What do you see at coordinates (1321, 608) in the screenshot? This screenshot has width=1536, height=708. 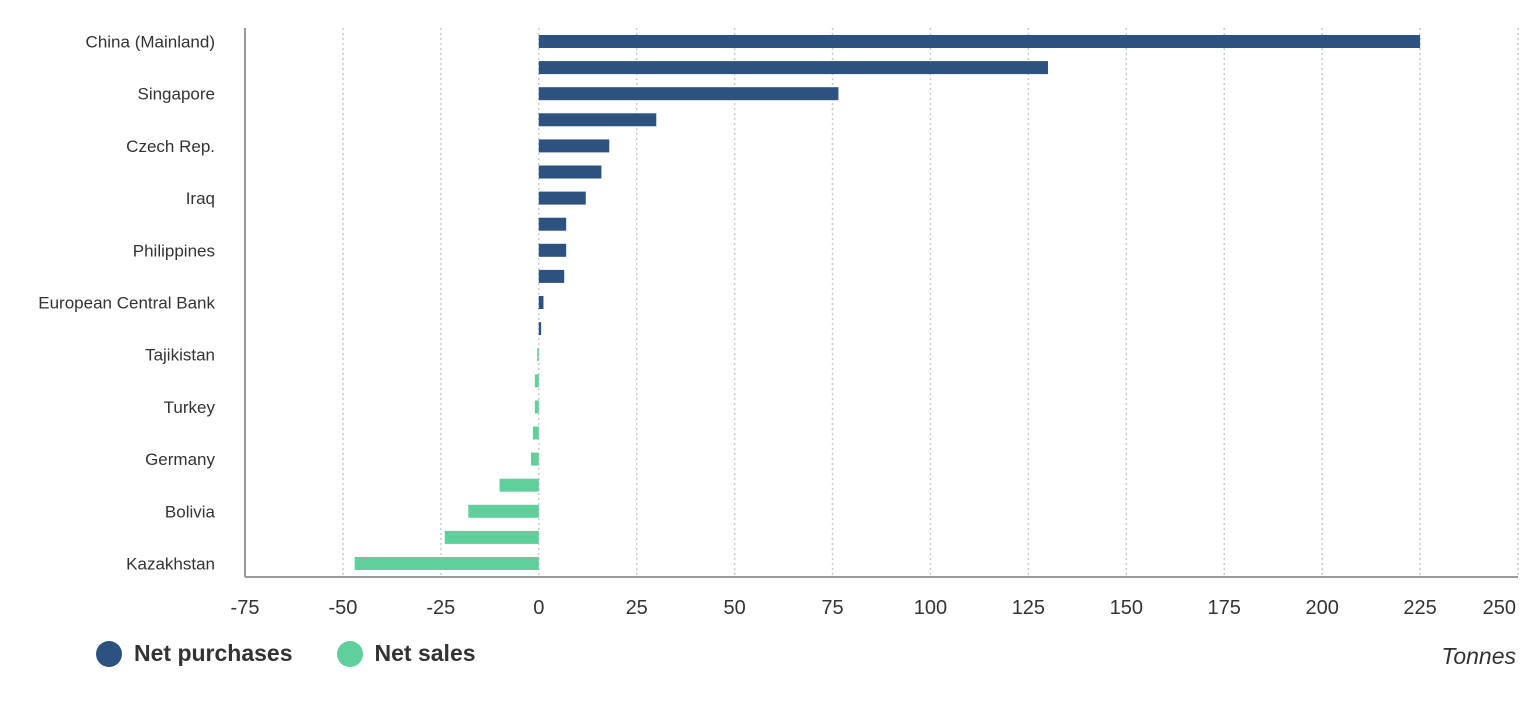 I see `x-tick-label: 200` at bounding box center [1321, 608].